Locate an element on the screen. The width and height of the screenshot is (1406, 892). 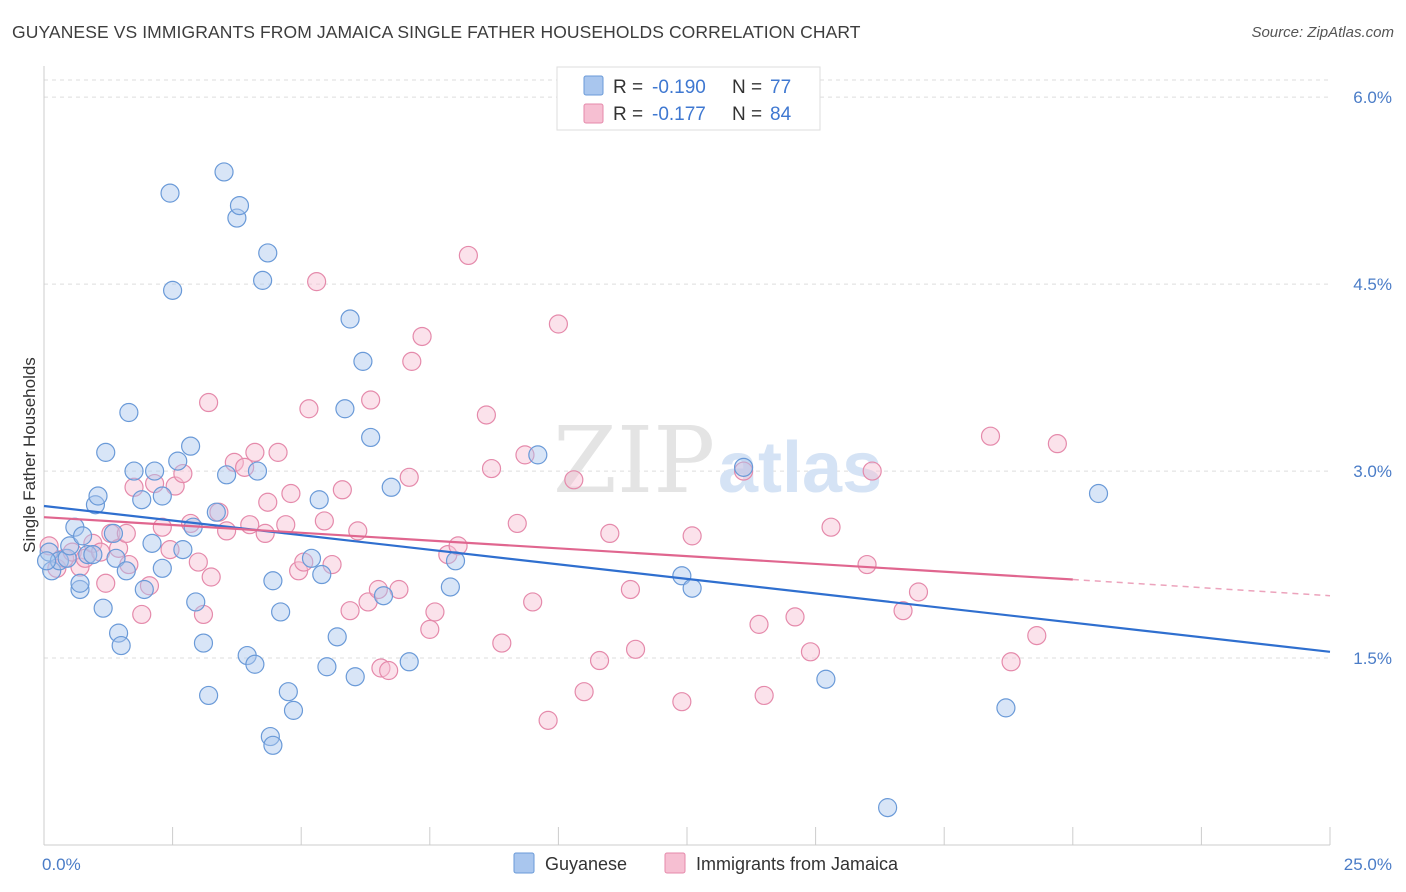
legend-box: R = -0.190 N = 77 R = -0.177 N = 84 is located at coordinates (688, 98).